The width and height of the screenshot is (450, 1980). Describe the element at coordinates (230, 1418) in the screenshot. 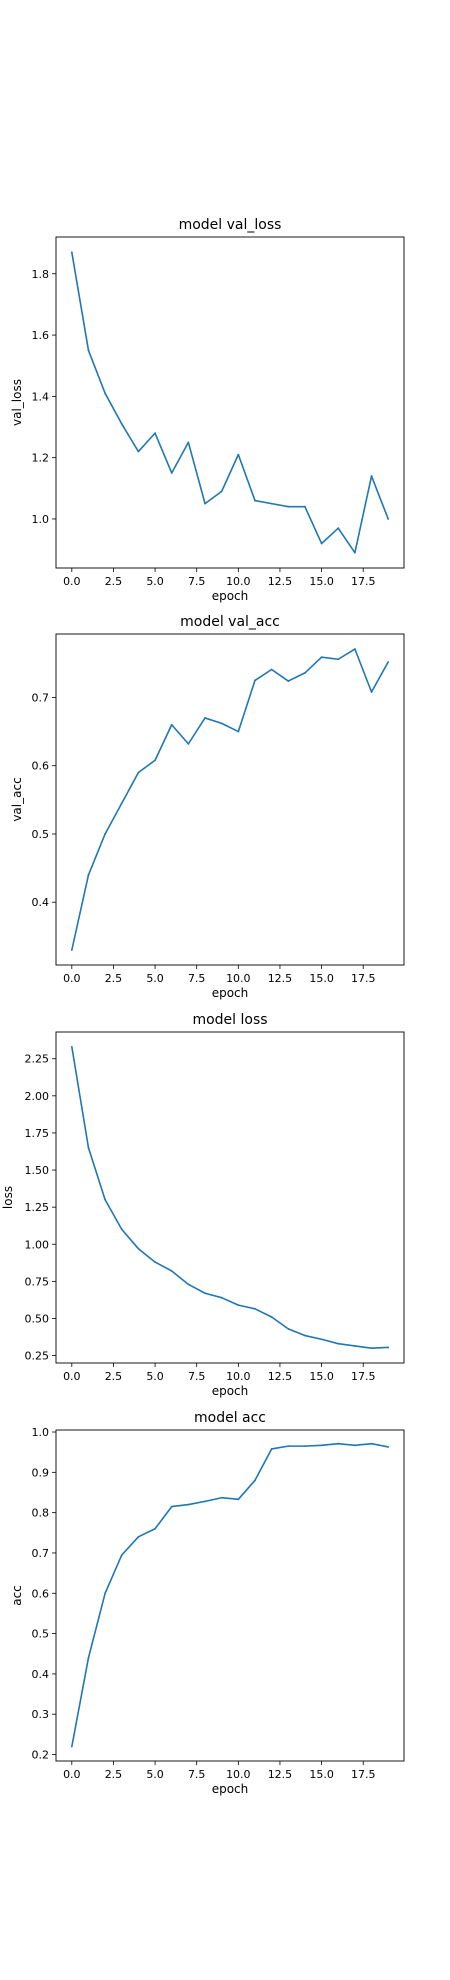

I see `chart-title: model acc` at that location.